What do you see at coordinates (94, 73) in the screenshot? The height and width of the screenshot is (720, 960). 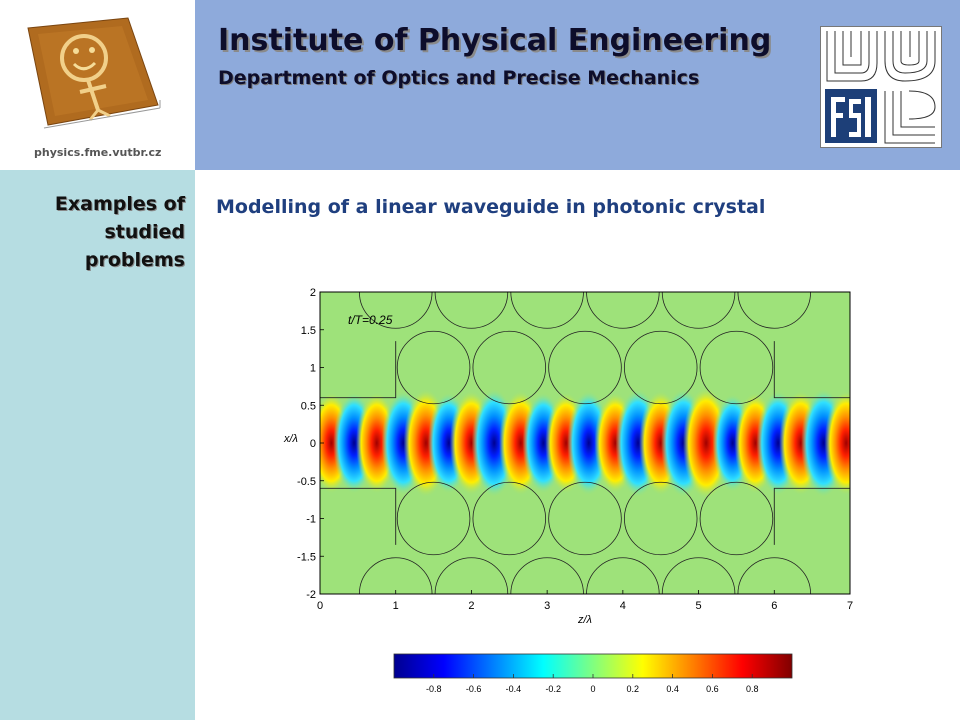 I see `afm-smiley-image` at bounding box center [94, 73].